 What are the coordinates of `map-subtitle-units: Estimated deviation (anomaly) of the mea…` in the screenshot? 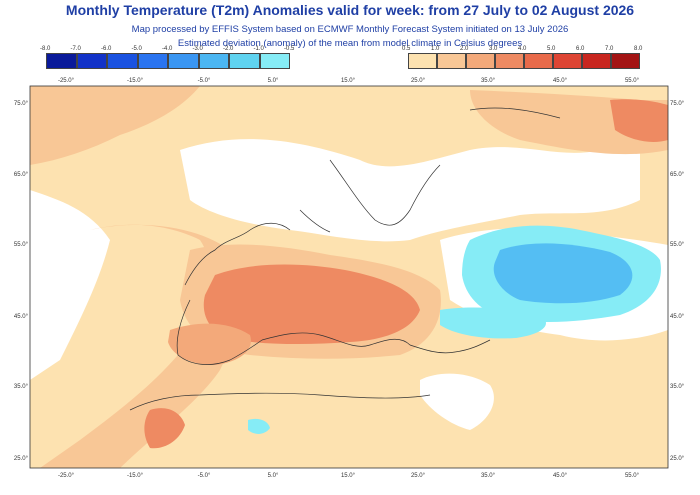 It's located at (350, 43).